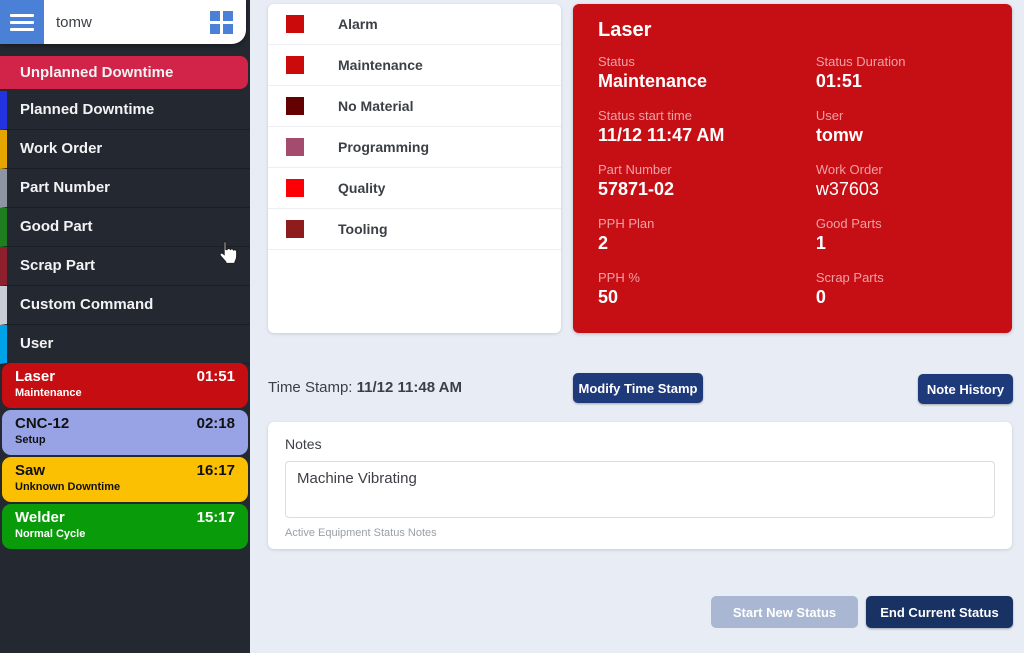 This screenshot has width=1024, height=653. What do you see at coordinates (409, 387) in the screenshot?
I see `timestamp-value: 11/12 11:48 AM` at bounding box center [409, 387].